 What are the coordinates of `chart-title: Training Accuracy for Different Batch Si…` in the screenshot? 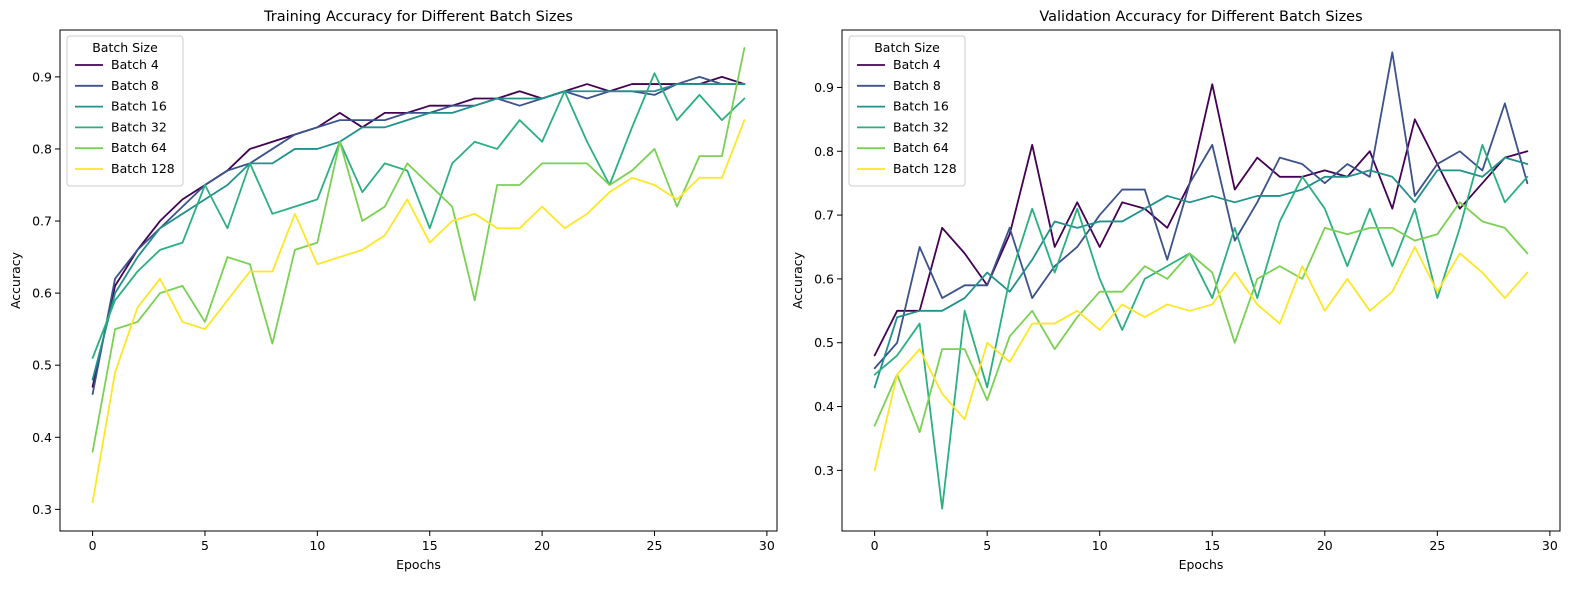 It's located at (418, 17).